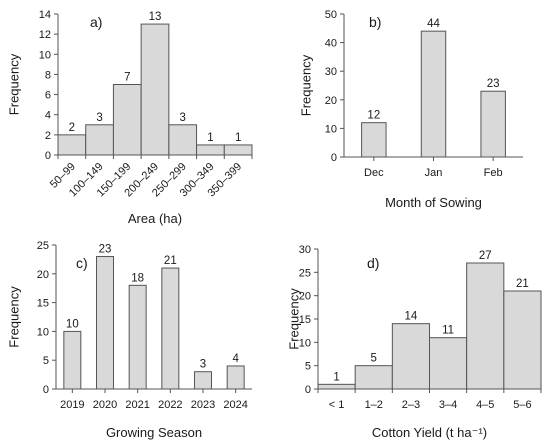 Image resolution: width=550 pixels, height=444 pixels. I want to click on x-tick-label: Jan, so click(434, 173).